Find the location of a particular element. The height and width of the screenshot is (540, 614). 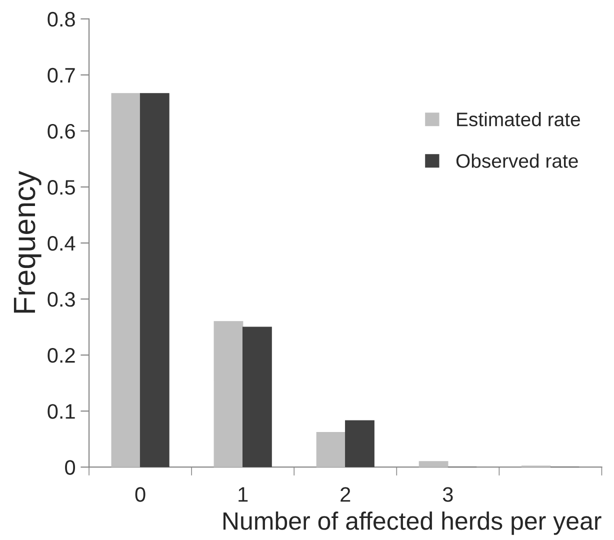

y-tick-label: 0.1 is located at coordinates (61, 411).